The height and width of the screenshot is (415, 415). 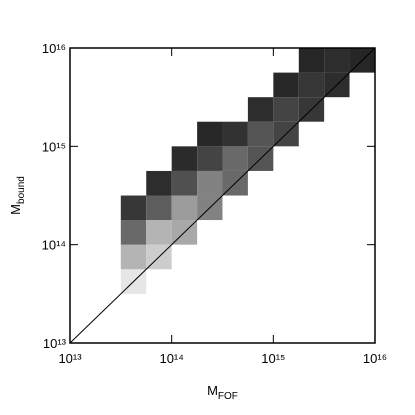 What do you see at coordinates (21, 190) in the screenshot?
I see `y-axis-label-subscript: bound` at bounding box center [21, 190].